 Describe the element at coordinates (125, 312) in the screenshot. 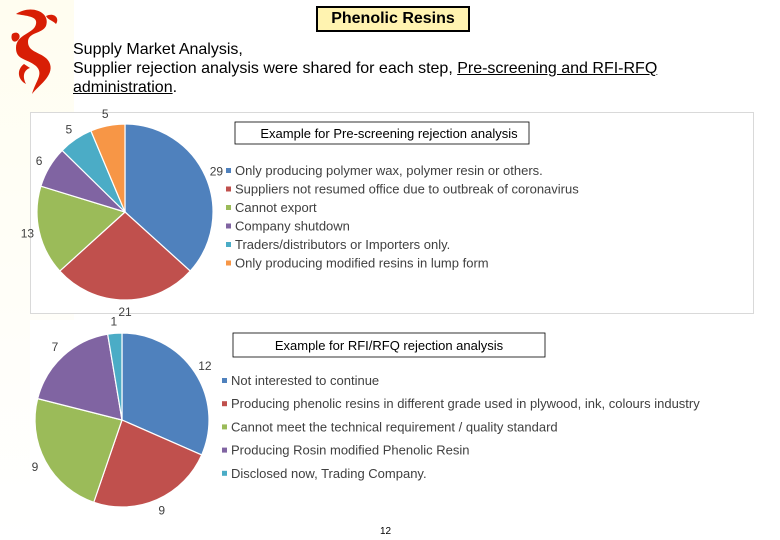

I see `chart1-data-label-1: 21` at that location.